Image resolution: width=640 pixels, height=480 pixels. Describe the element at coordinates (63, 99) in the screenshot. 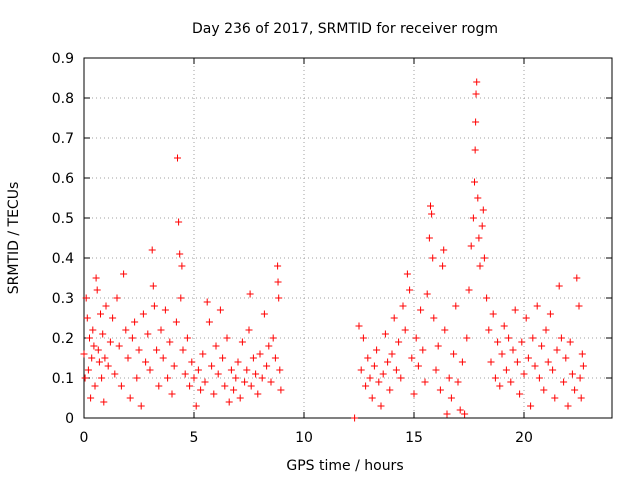

I see `y-tick-label: 0.8` at that location.